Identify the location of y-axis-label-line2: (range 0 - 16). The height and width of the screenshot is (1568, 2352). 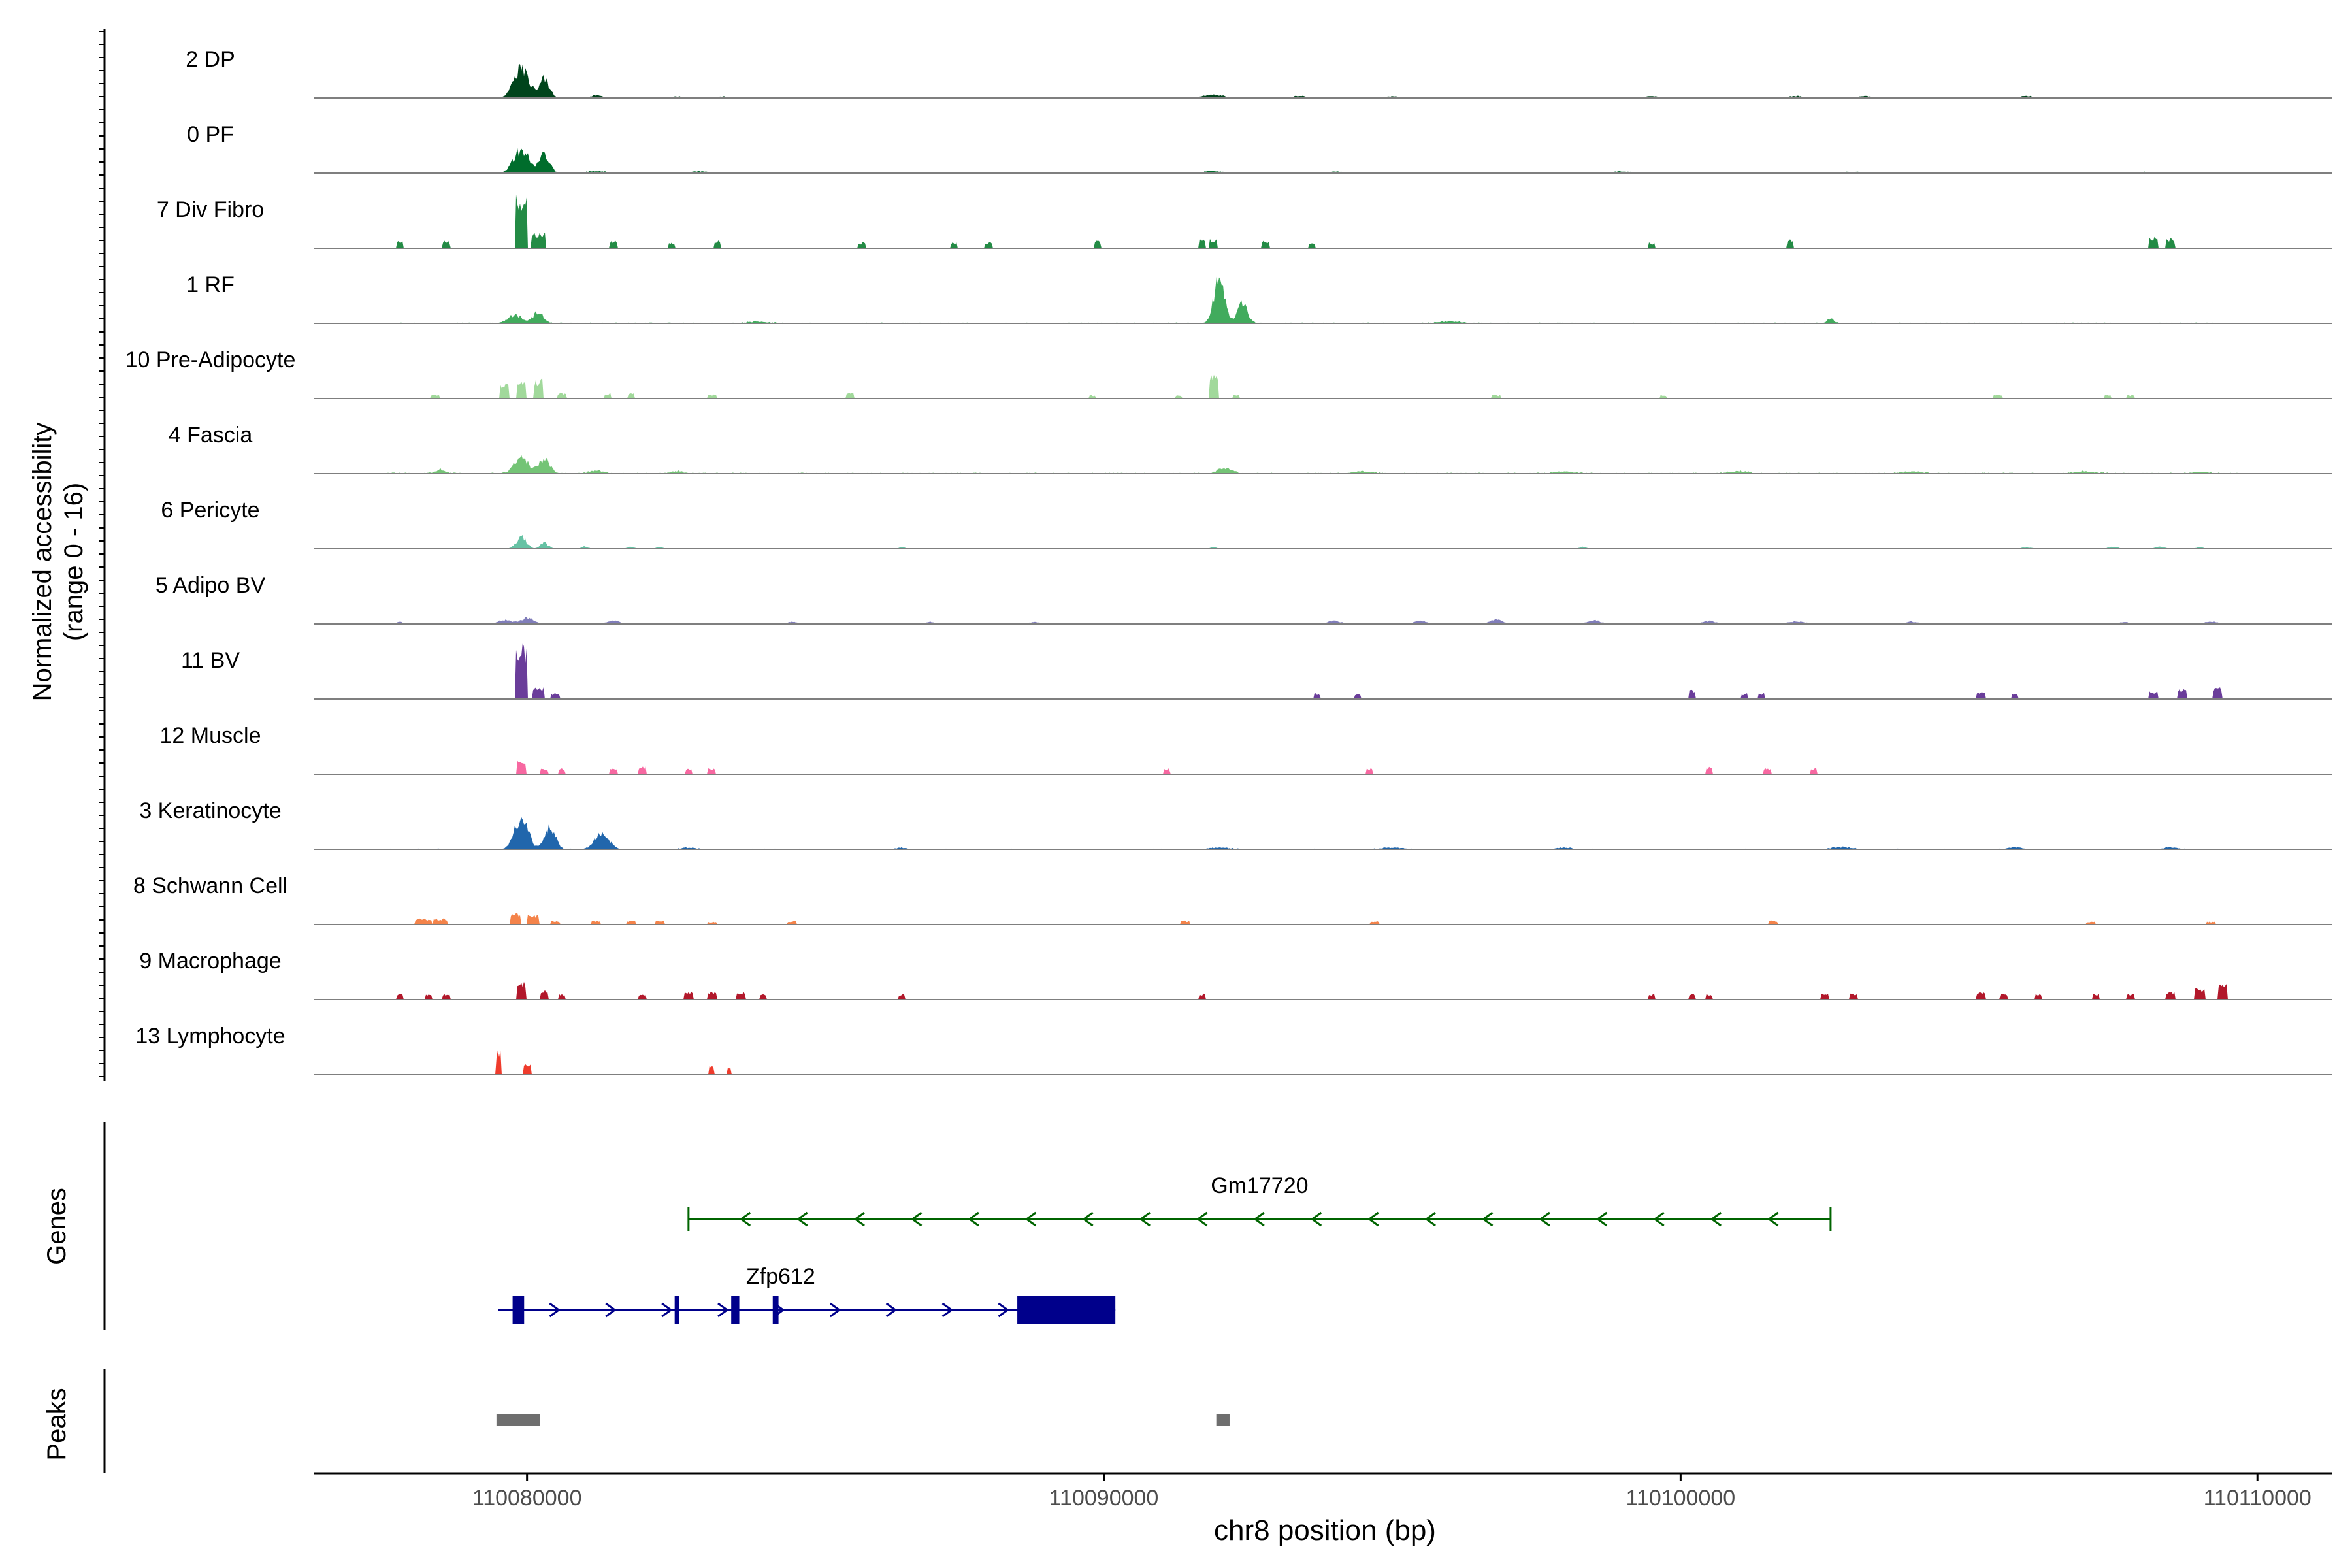
(73, 562).